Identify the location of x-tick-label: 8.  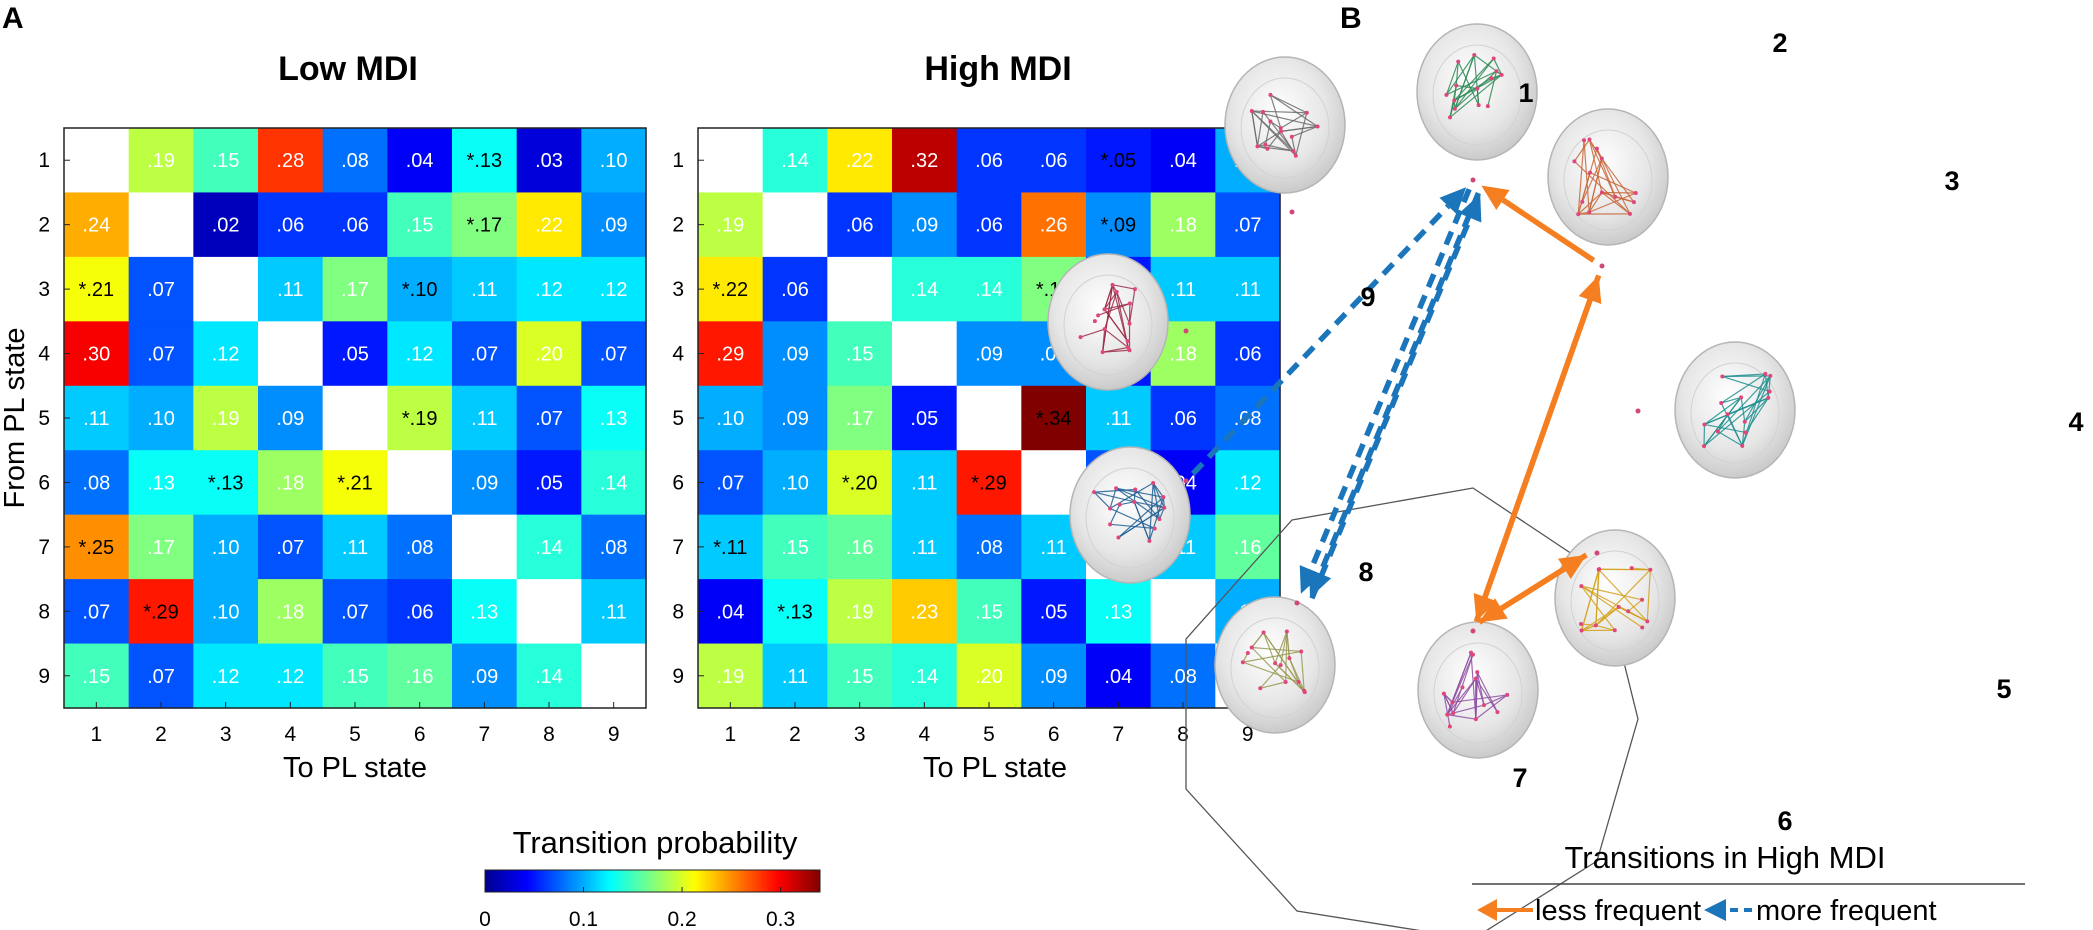
(549, 734).